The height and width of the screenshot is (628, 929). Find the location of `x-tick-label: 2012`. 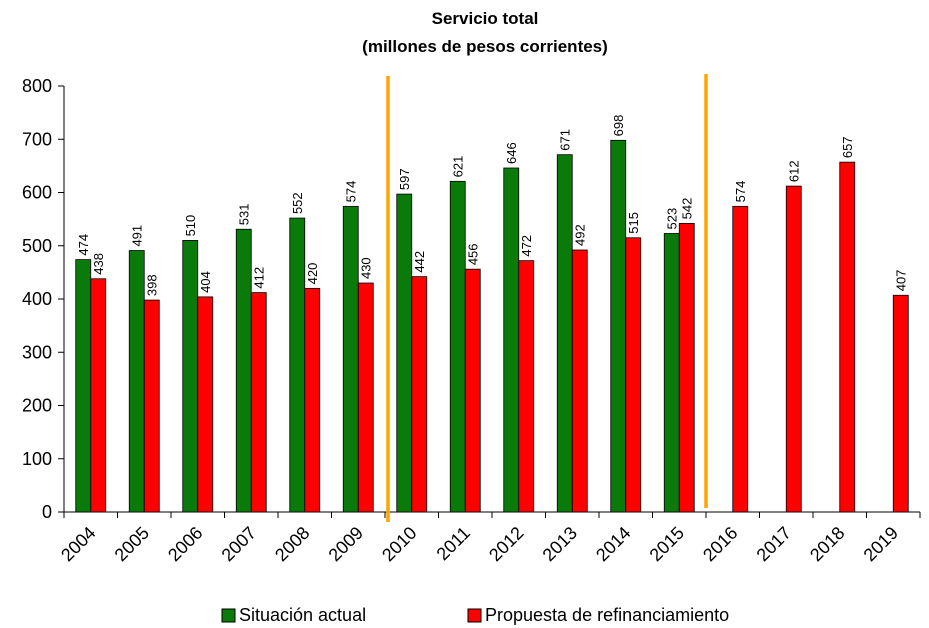

x-tick-label: 2012 is located at coordinates (506, 544).